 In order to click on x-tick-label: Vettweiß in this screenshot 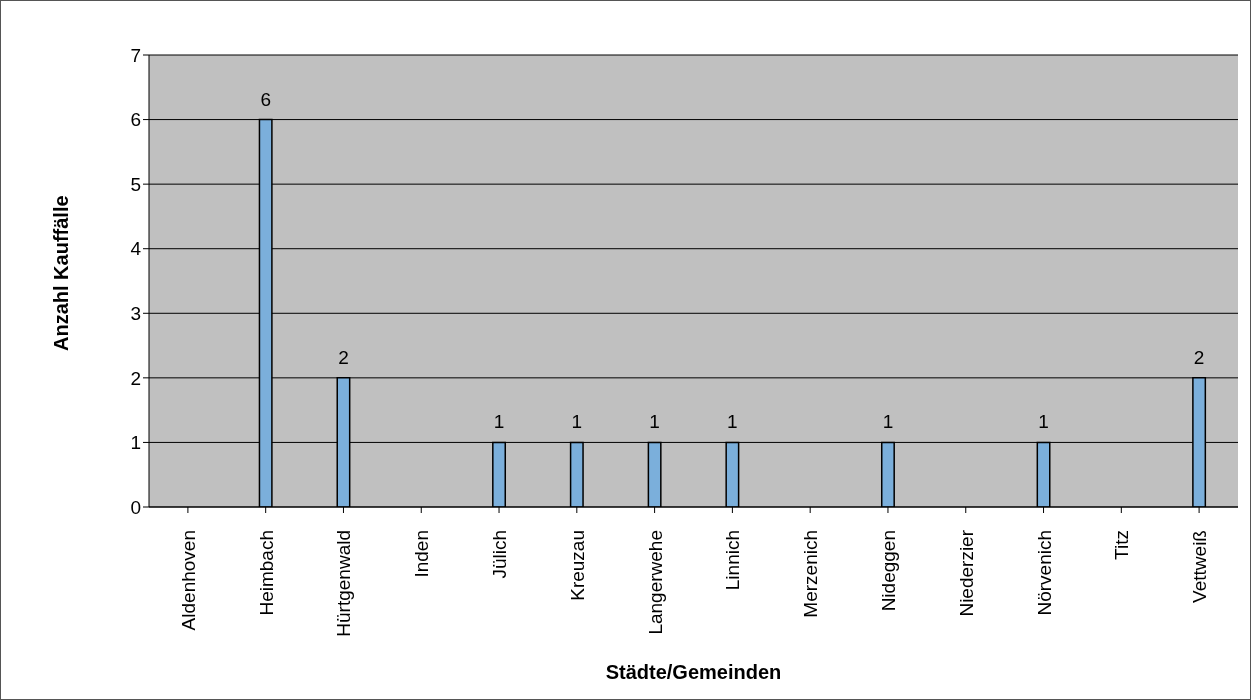, I will do `click(1200, 566)`.